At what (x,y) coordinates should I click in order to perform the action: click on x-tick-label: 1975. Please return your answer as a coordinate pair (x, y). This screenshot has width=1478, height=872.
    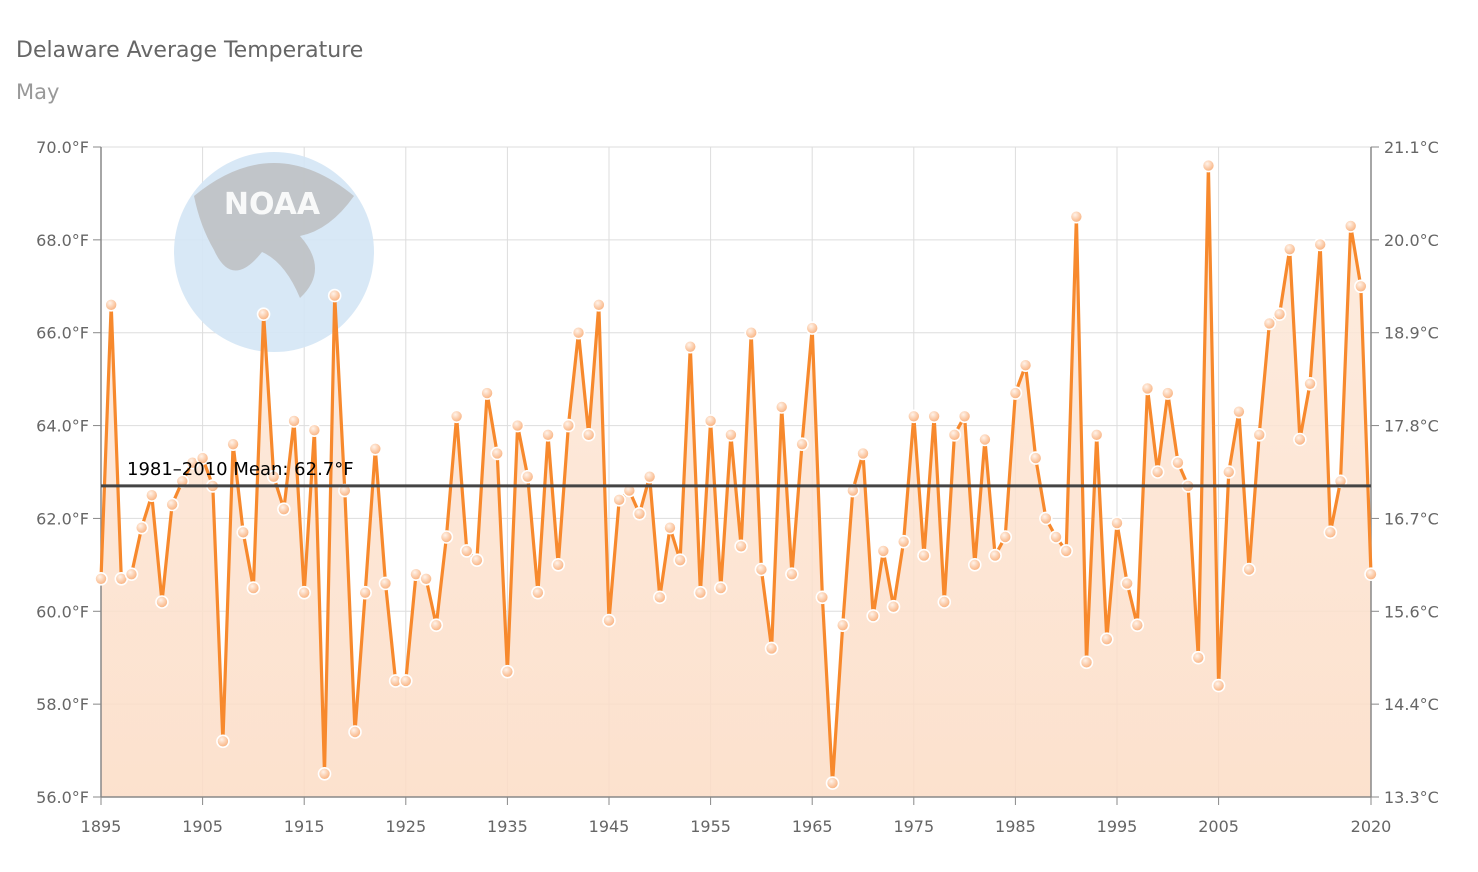
    Looking at the image, I should click on (913, 826).